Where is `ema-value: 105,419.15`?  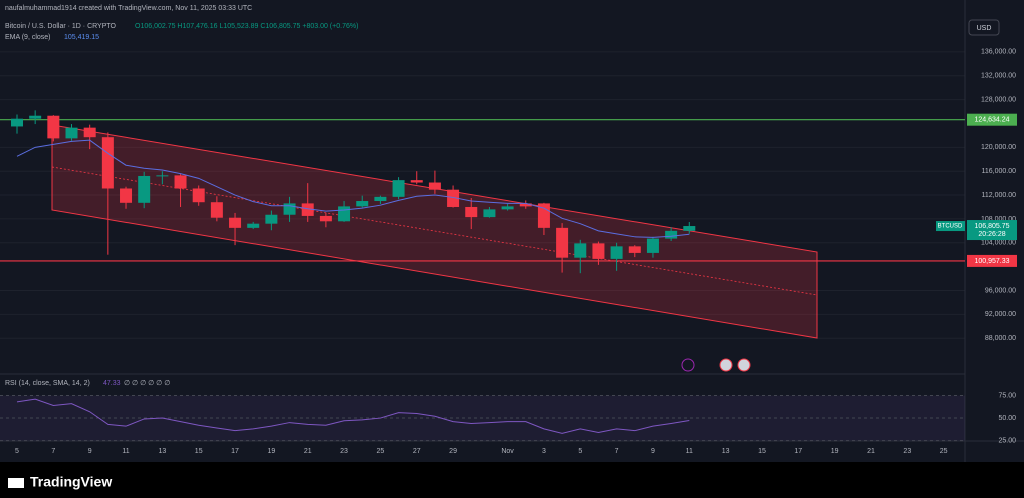 ema-value: 105,419.15 is located at coordinates (81, 37).